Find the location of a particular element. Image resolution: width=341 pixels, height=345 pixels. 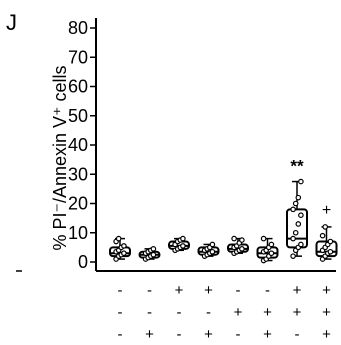

y-tick-label: 70 is located at coordinates (78, 57).